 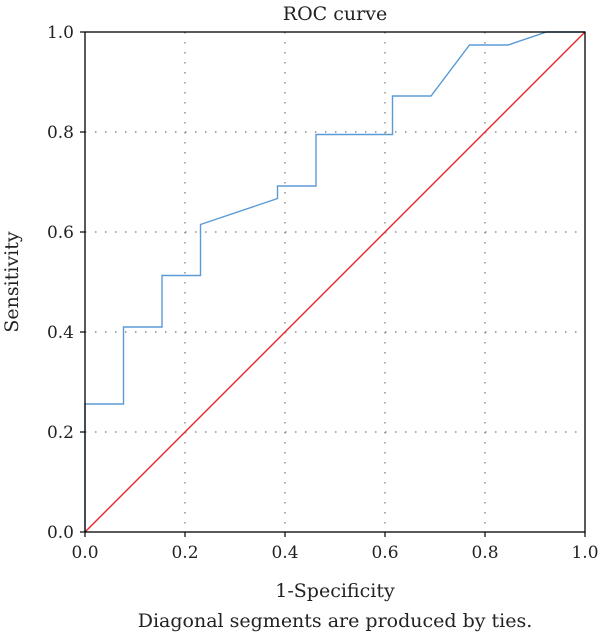 What do you see at coordinates (66, 283) in the screenshot?
I see `y-axis-ticks: 0.0 0.2 0.4 0.6 0.8 1.0` at bounding box center [66, 283].